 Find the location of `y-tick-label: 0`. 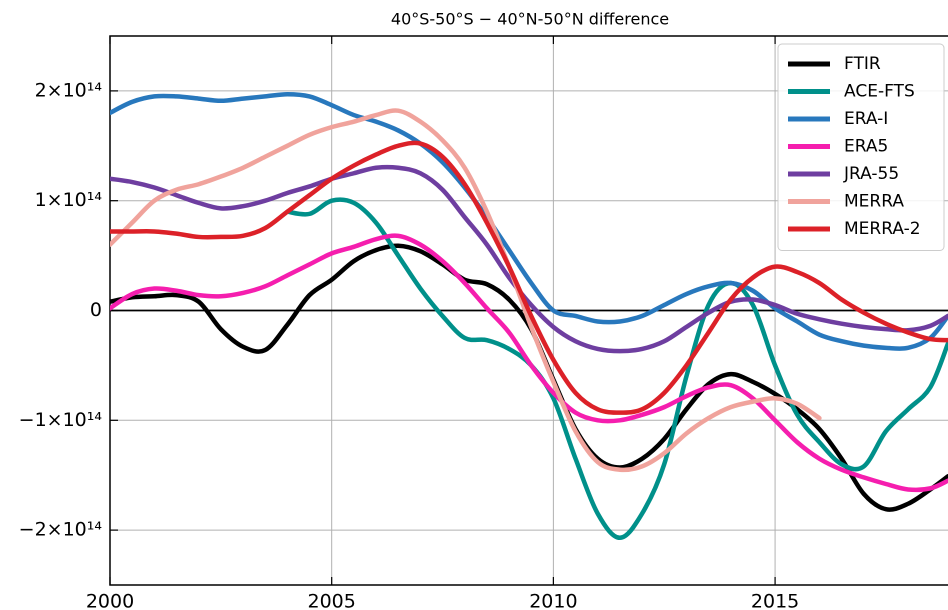

y-tick-label: 0 is located at coordinates (96, 310).